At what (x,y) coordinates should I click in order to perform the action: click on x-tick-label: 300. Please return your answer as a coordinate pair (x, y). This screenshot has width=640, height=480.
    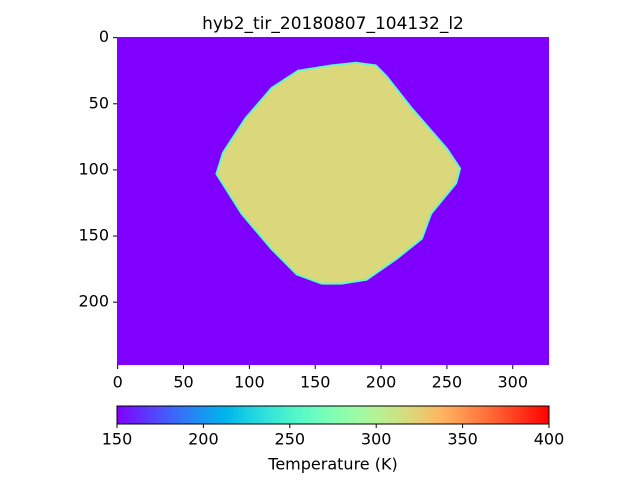
    Looking at the image, I should click on (513, 382).